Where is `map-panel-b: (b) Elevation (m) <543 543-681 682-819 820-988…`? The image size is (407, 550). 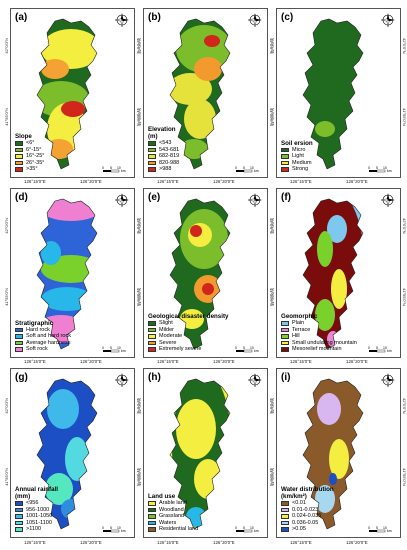
map-panel-b: (b) Elevation (m) <543 543-681 682-819 820-988… is located at coordinates (205, 93).